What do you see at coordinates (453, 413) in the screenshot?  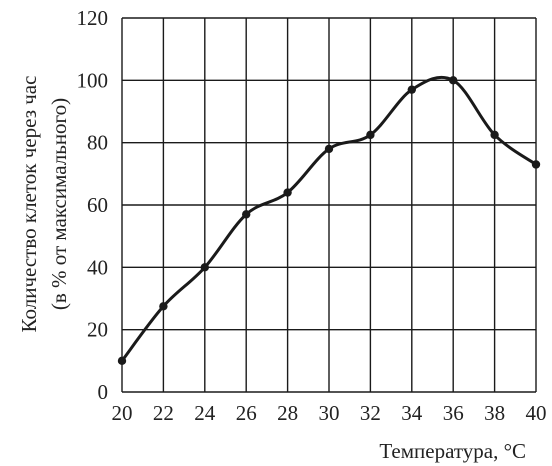 I see `x-tick-label-8: 36` at bounding box center [453, 413].